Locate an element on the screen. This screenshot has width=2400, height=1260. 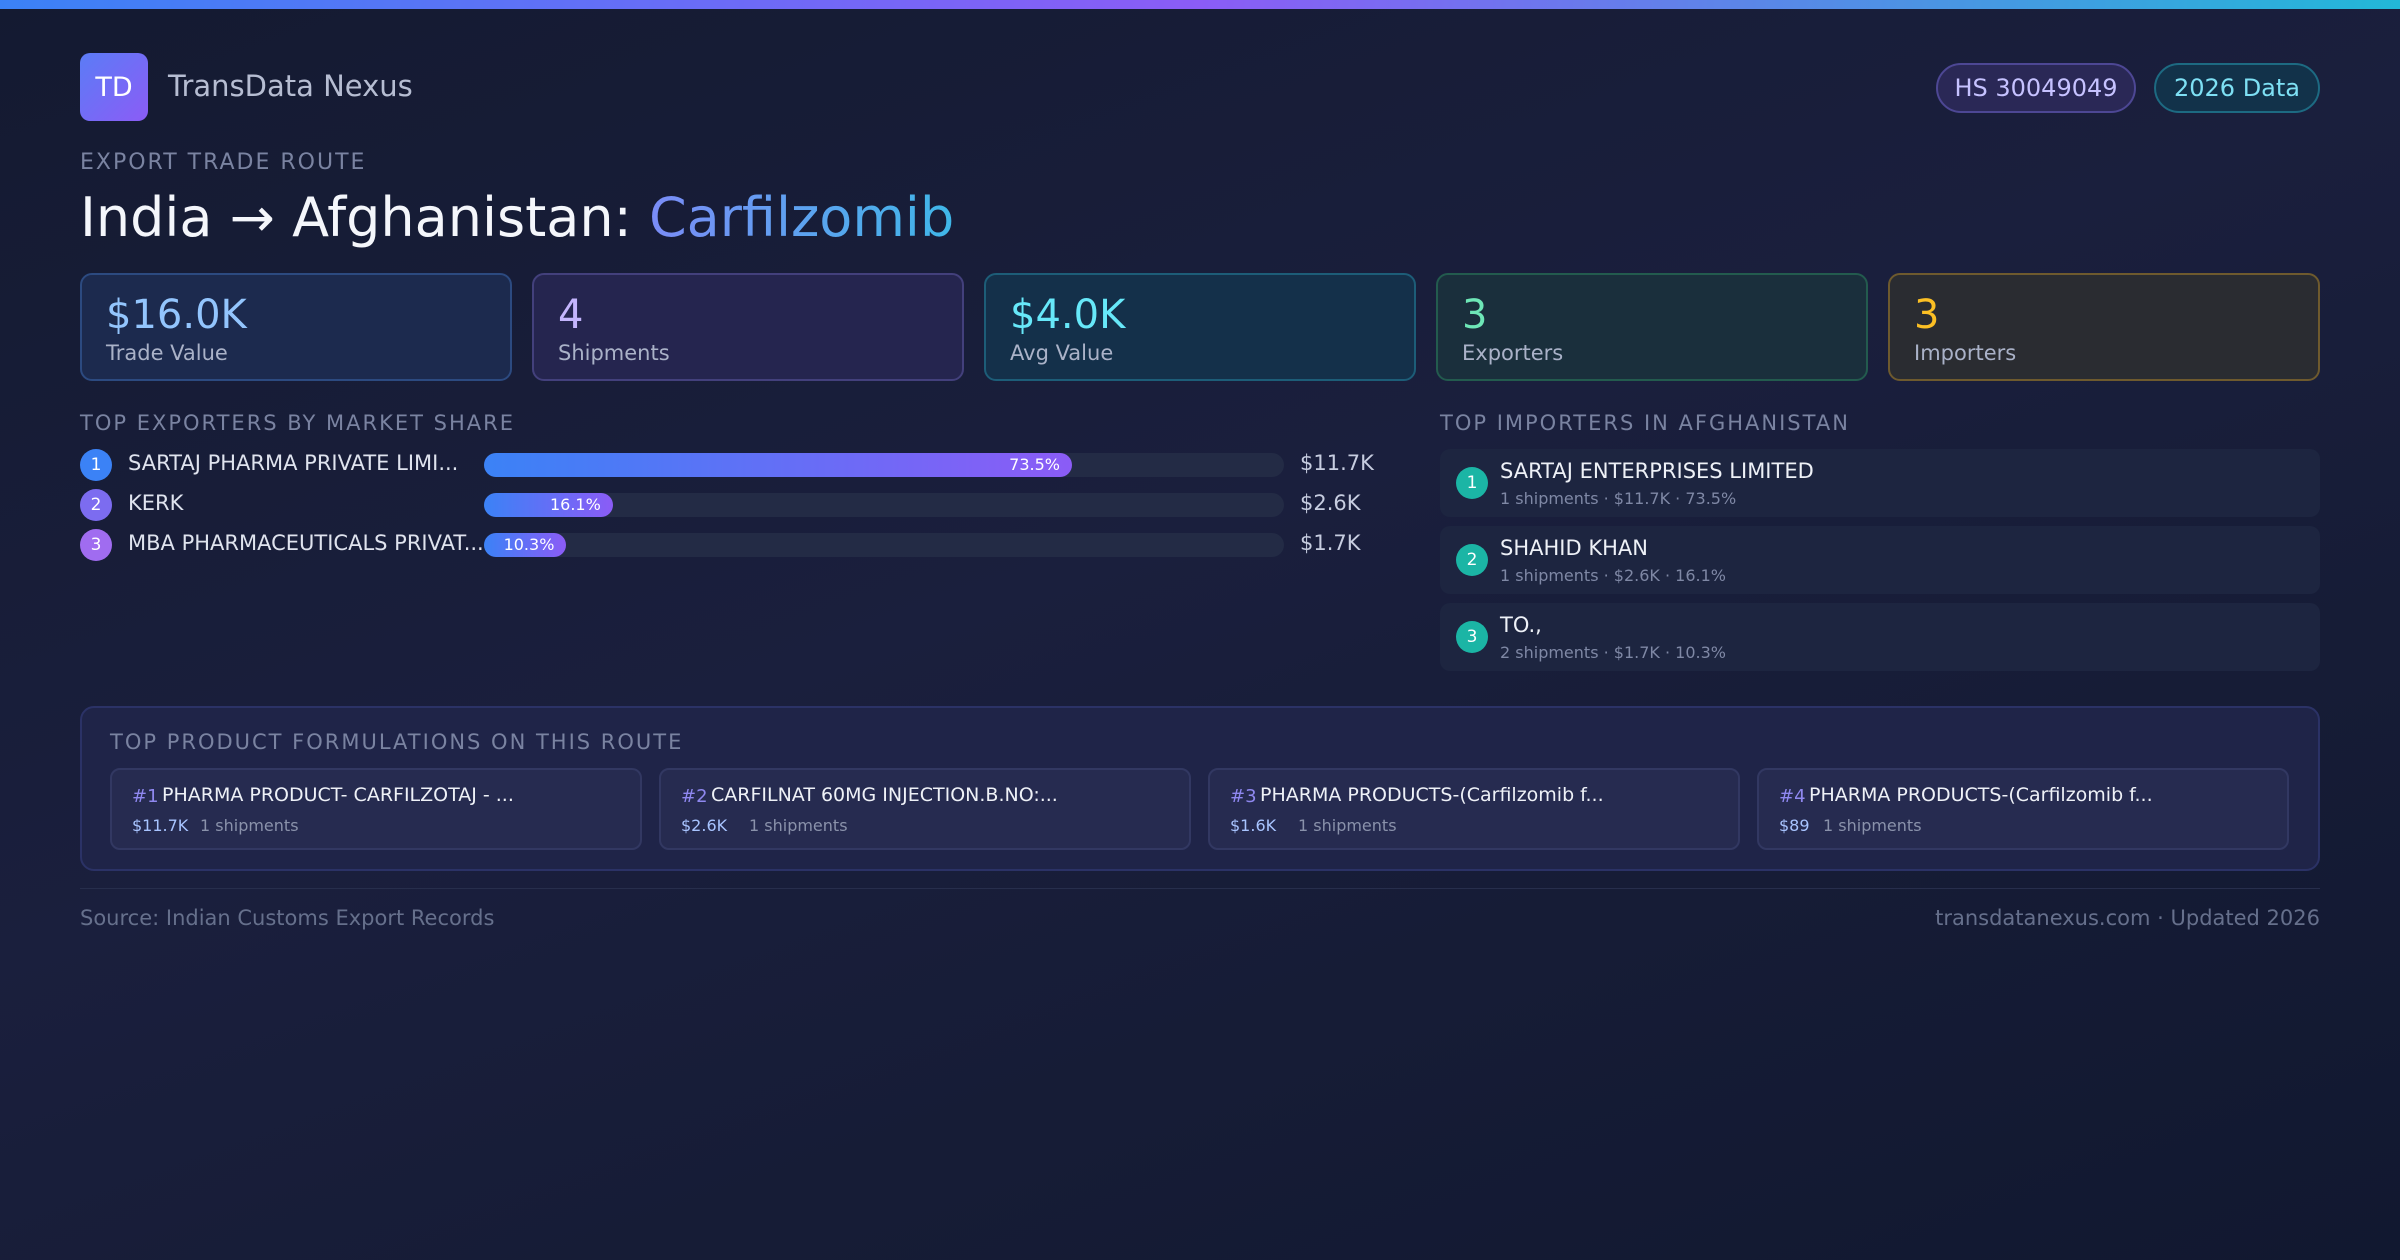
product-value: $89 is located at coordinates (1794, 825).